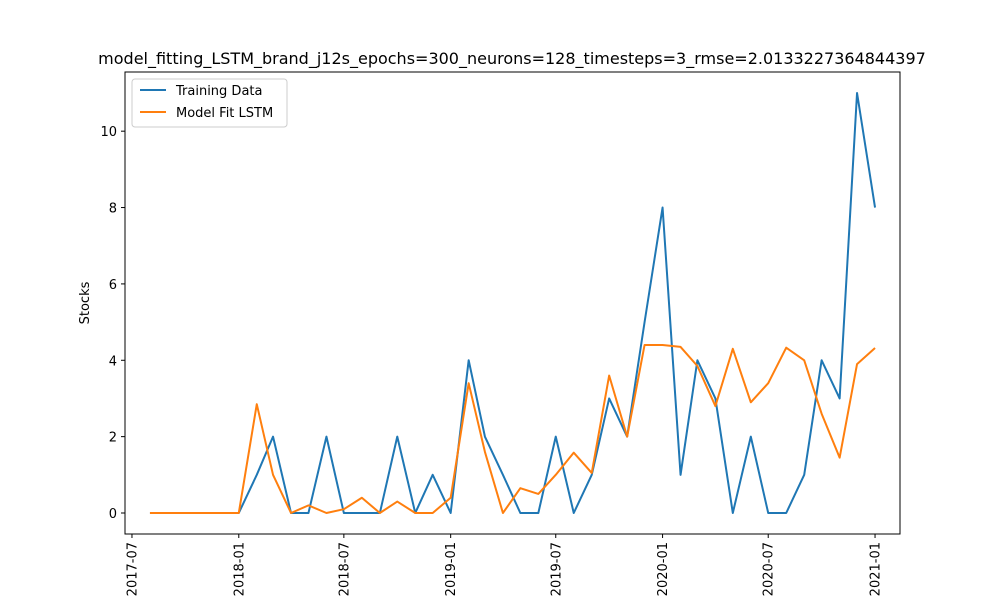  Describe the element at coordinates (876, 569) in the screenshot. I see `x-tick-label: 2021-01` at that location.